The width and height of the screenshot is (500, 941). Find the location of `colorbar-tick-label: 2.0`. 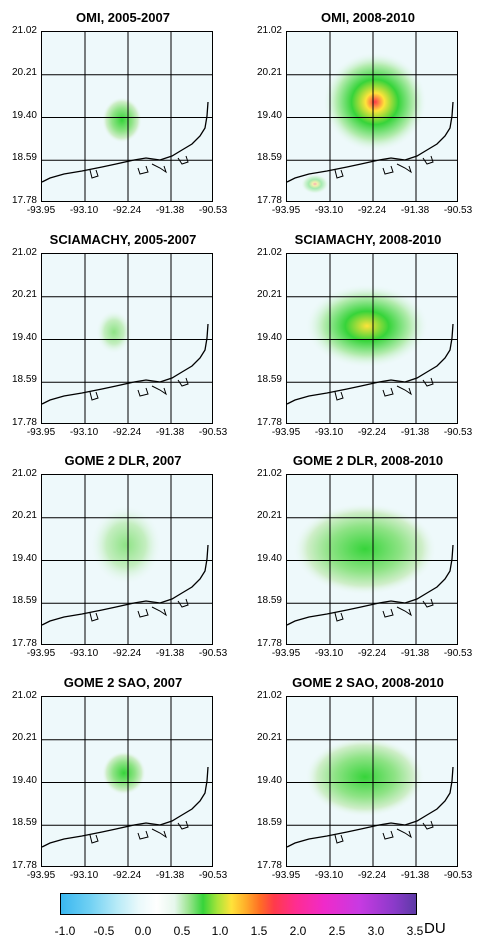

colorbar-tick-label: 2.0 is located at coordinates (298, 931).